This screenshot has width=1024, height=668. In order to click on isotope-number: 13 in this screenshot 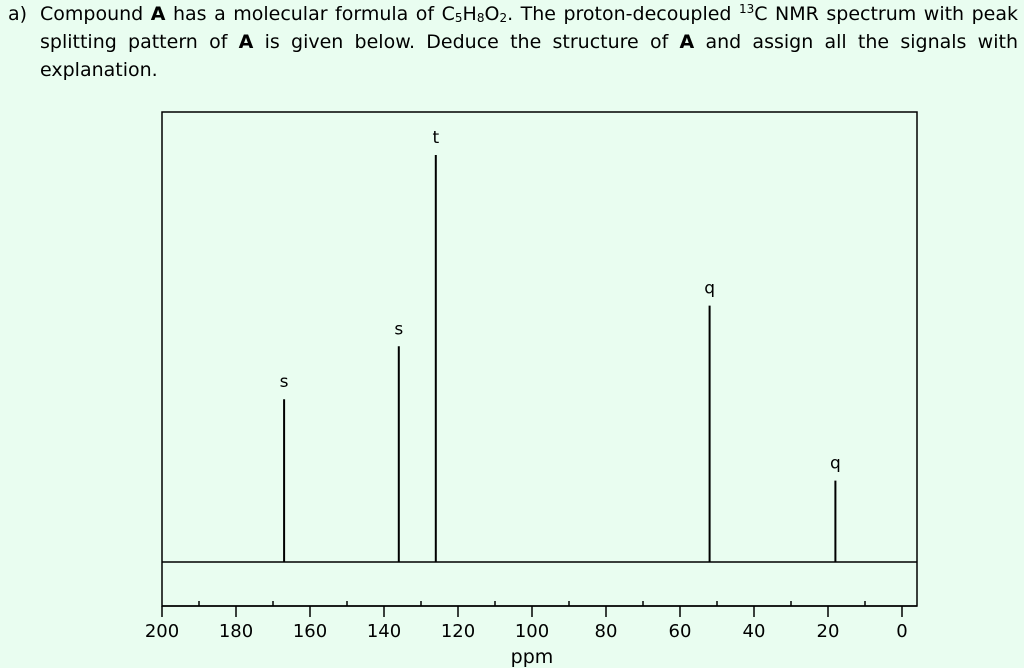, I will do `click(747, 9)`.